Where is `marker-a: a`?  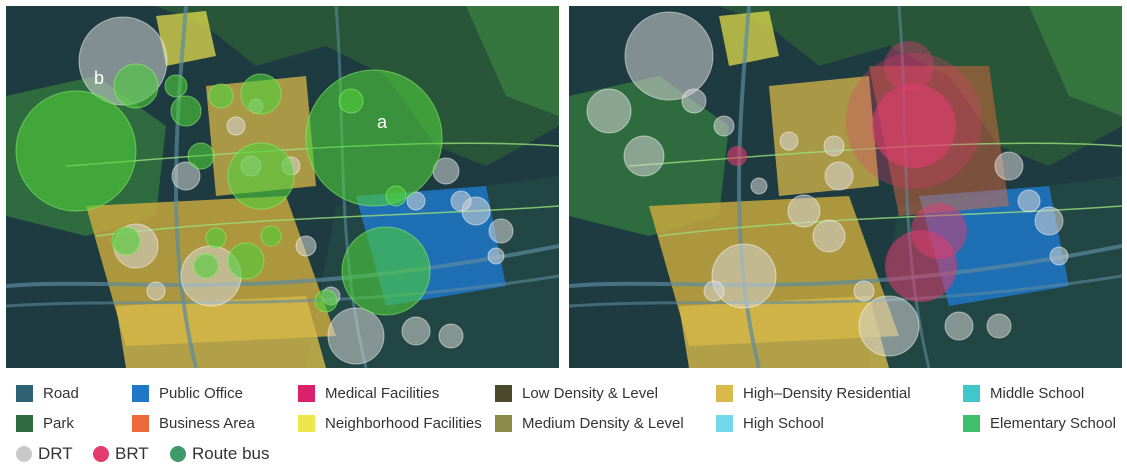 marker-a: a is located at coordinates (382, 122).